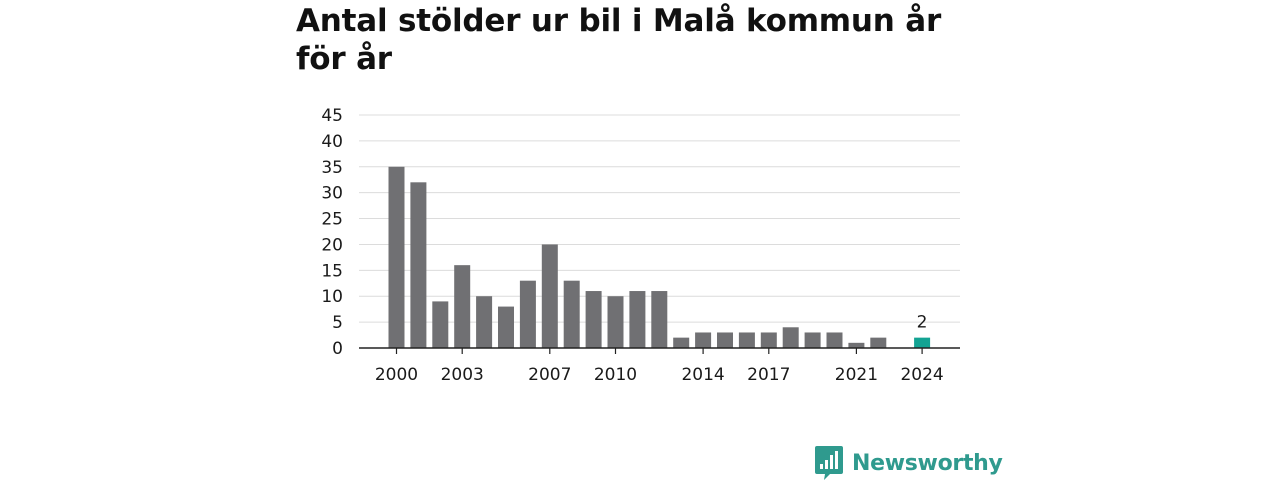 The width and height of the screenshot is (1280, 480). Describe the element at coordinates (337, 349) in the screenshot. I see `y-tick-label: 0` at that location.